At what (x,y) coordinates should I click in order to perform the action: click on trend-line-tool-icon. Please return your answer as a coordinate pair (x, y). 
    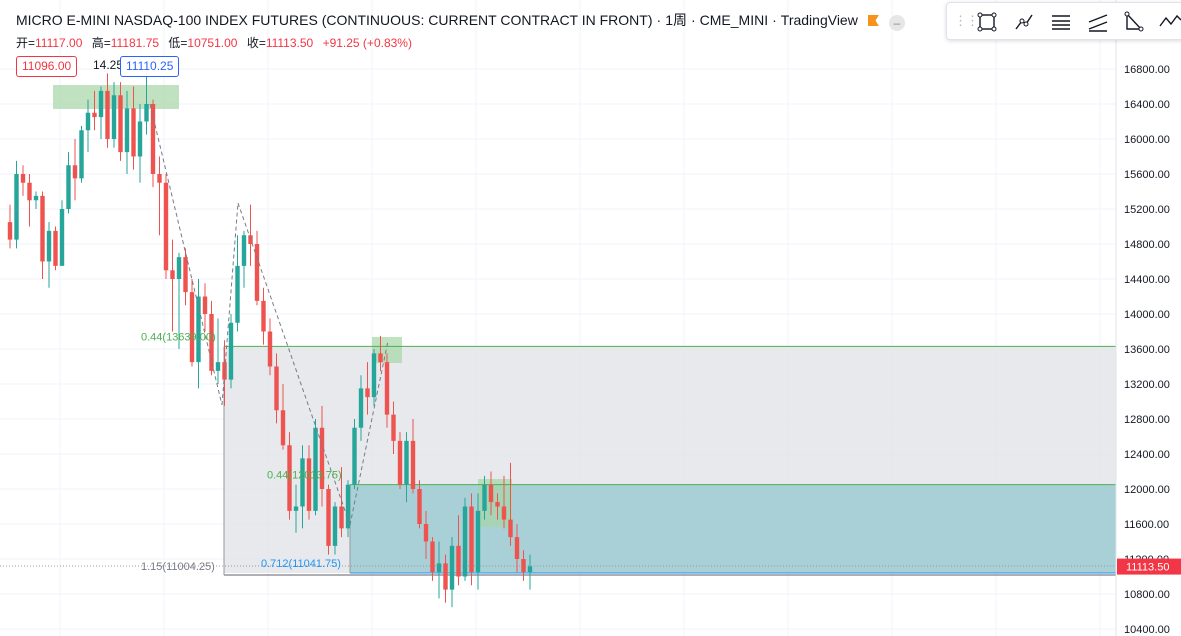
    Looking at the image, I should click on (1024, 22).